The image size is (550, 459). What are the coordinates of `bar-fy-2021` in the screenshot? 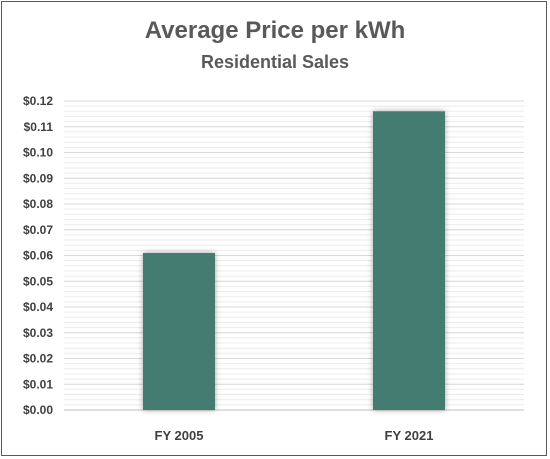 It's located at (409, 260).